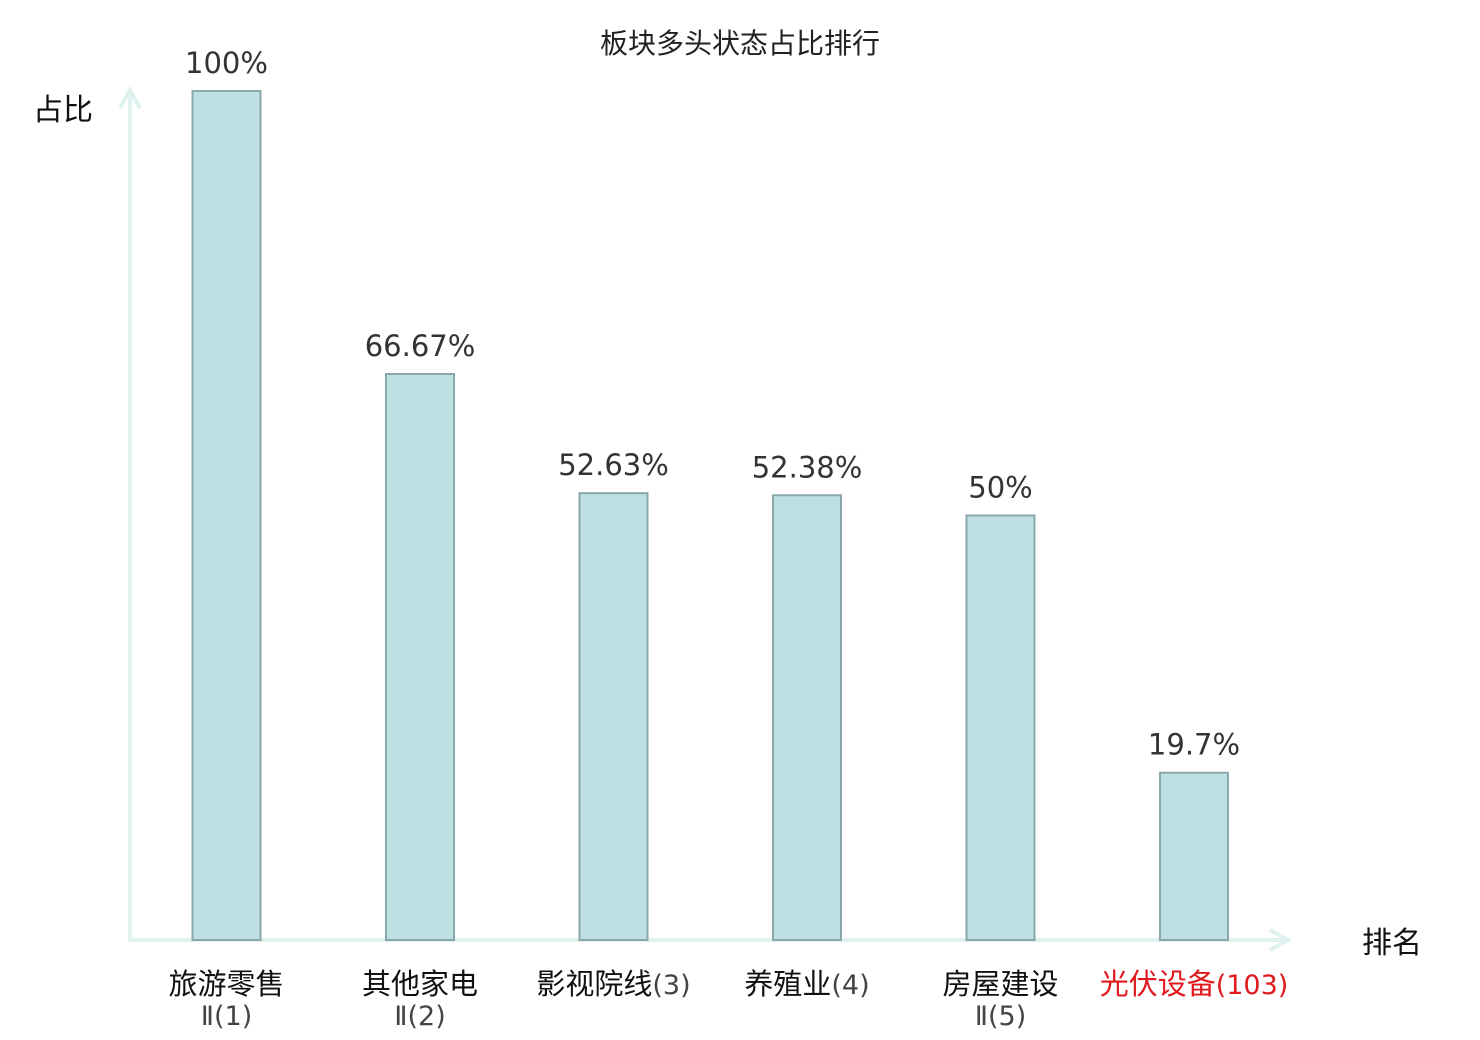  Describe the element at coordinates (740, 43) in the screenshot. I see `chart-title: 板块多头状态占比排行` at that location.